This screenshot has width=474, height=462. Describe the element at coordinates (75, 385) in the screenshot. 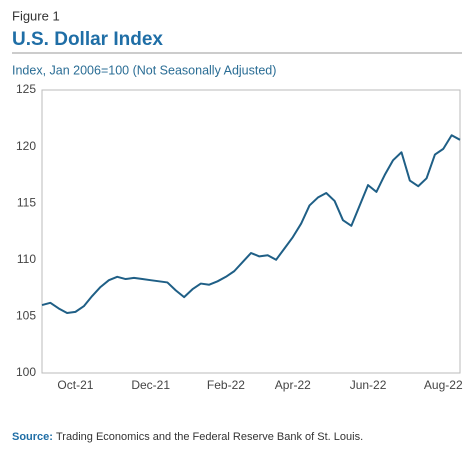

I see `x-tick-label: Oct-21` at that location.